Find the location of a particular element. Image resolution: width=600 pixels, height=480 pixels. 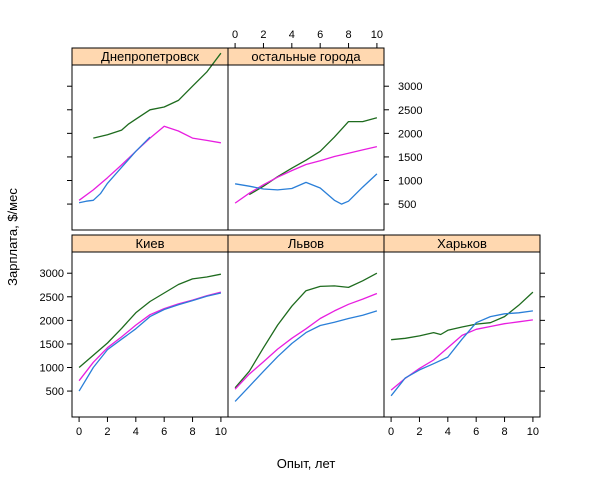

panel-strip-label: остальные города is located at coordinates (306, 56).